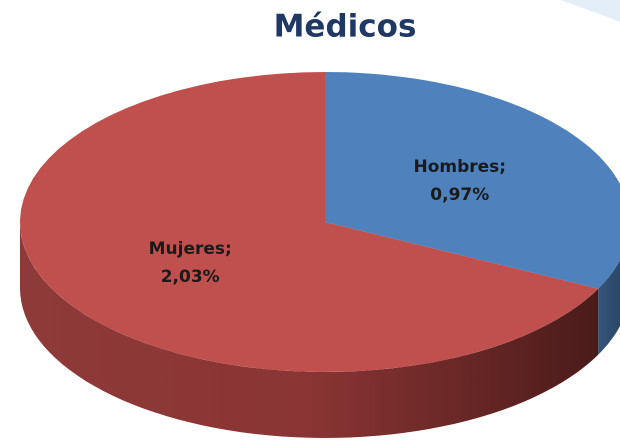 This screenshot has height=446, width=620. I want to click on data-label-value: 2,03%, so click(190, 277).